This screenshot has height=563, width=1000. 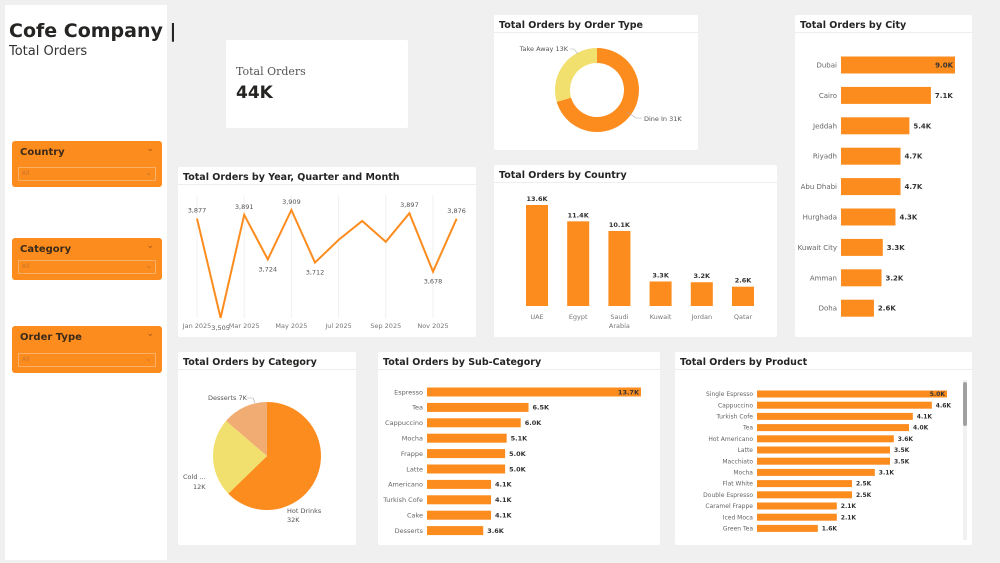 I want to click on scrollbar-track, so click(x=965, y=460).